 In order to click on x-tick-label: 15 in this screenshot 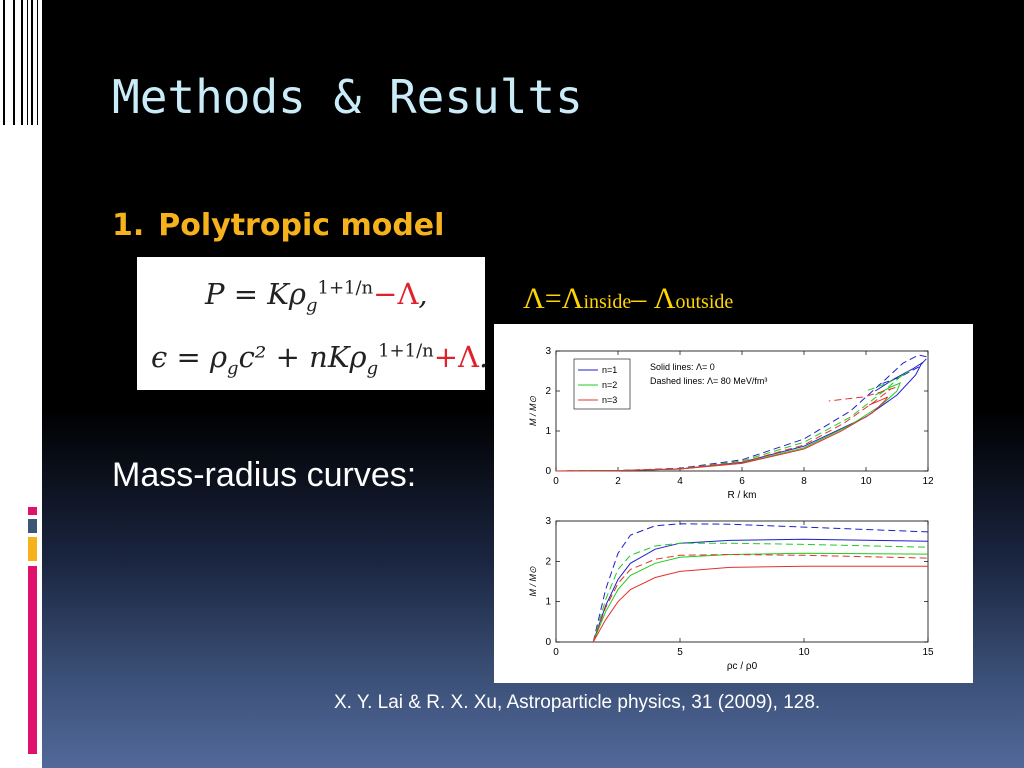, I will do `click(928, 652)`.